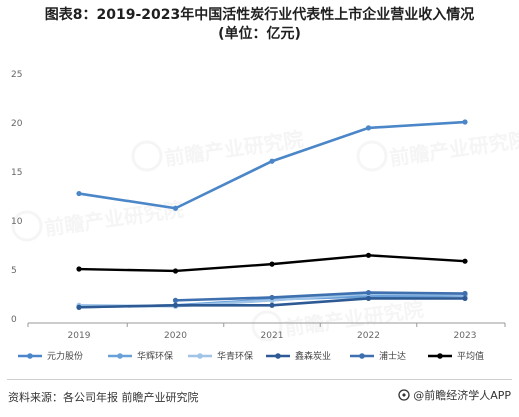 The width and height of the screenshot is (519, 417). I want to click on brand-mark: @前瞻经济学人APP, so click(454, 395).